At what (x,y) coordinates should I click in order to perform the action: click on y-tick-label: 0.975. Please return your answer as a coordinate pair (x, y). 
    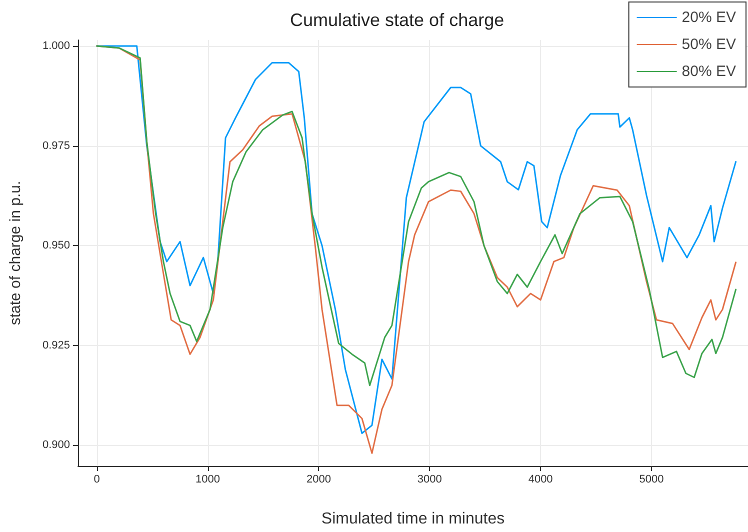
    Looking at the image, I should click on (56, 146).